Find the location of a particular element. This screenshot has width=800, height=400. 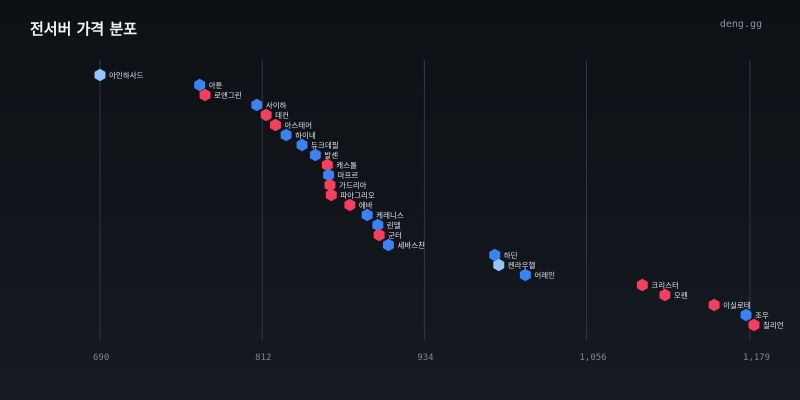

point-label: 하이네 is located at coordinates (305, 135).